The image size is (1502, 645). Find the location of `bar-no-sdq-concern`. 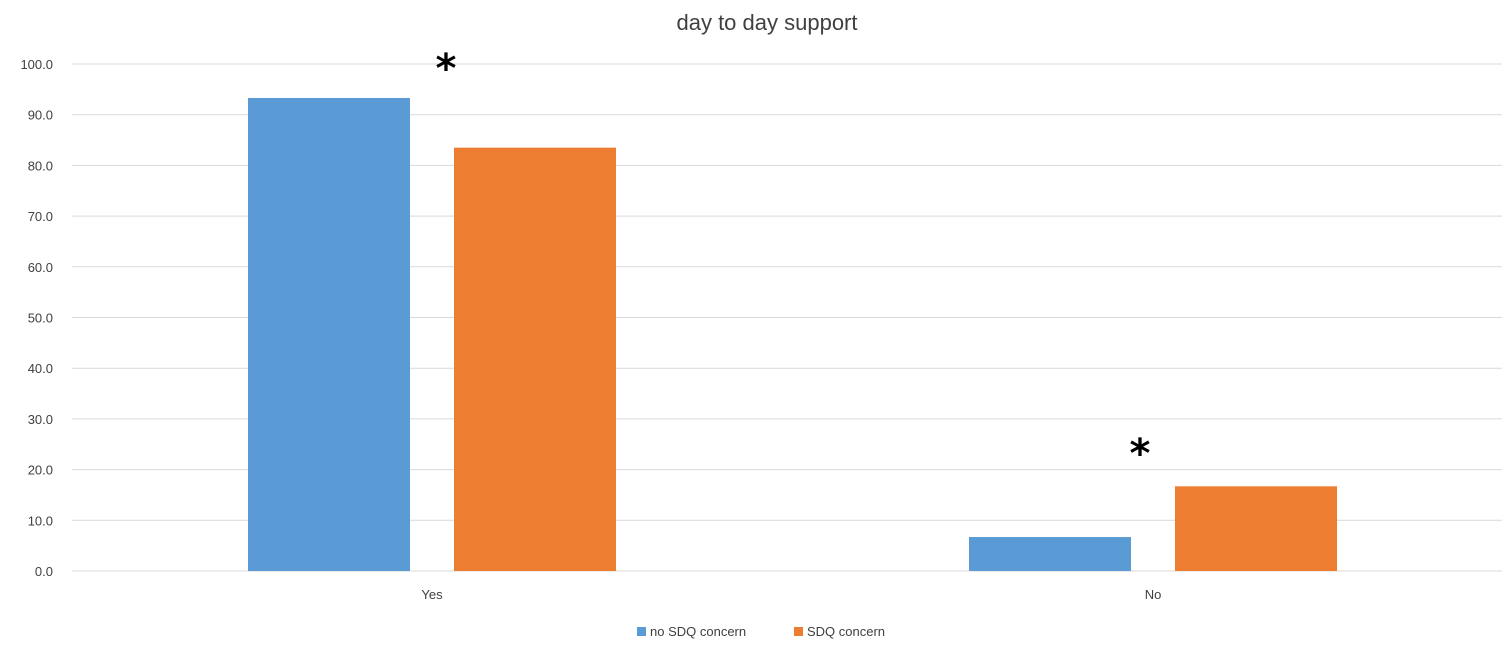

bar-no-sdq-concern is located at coordinates (1256, 528).